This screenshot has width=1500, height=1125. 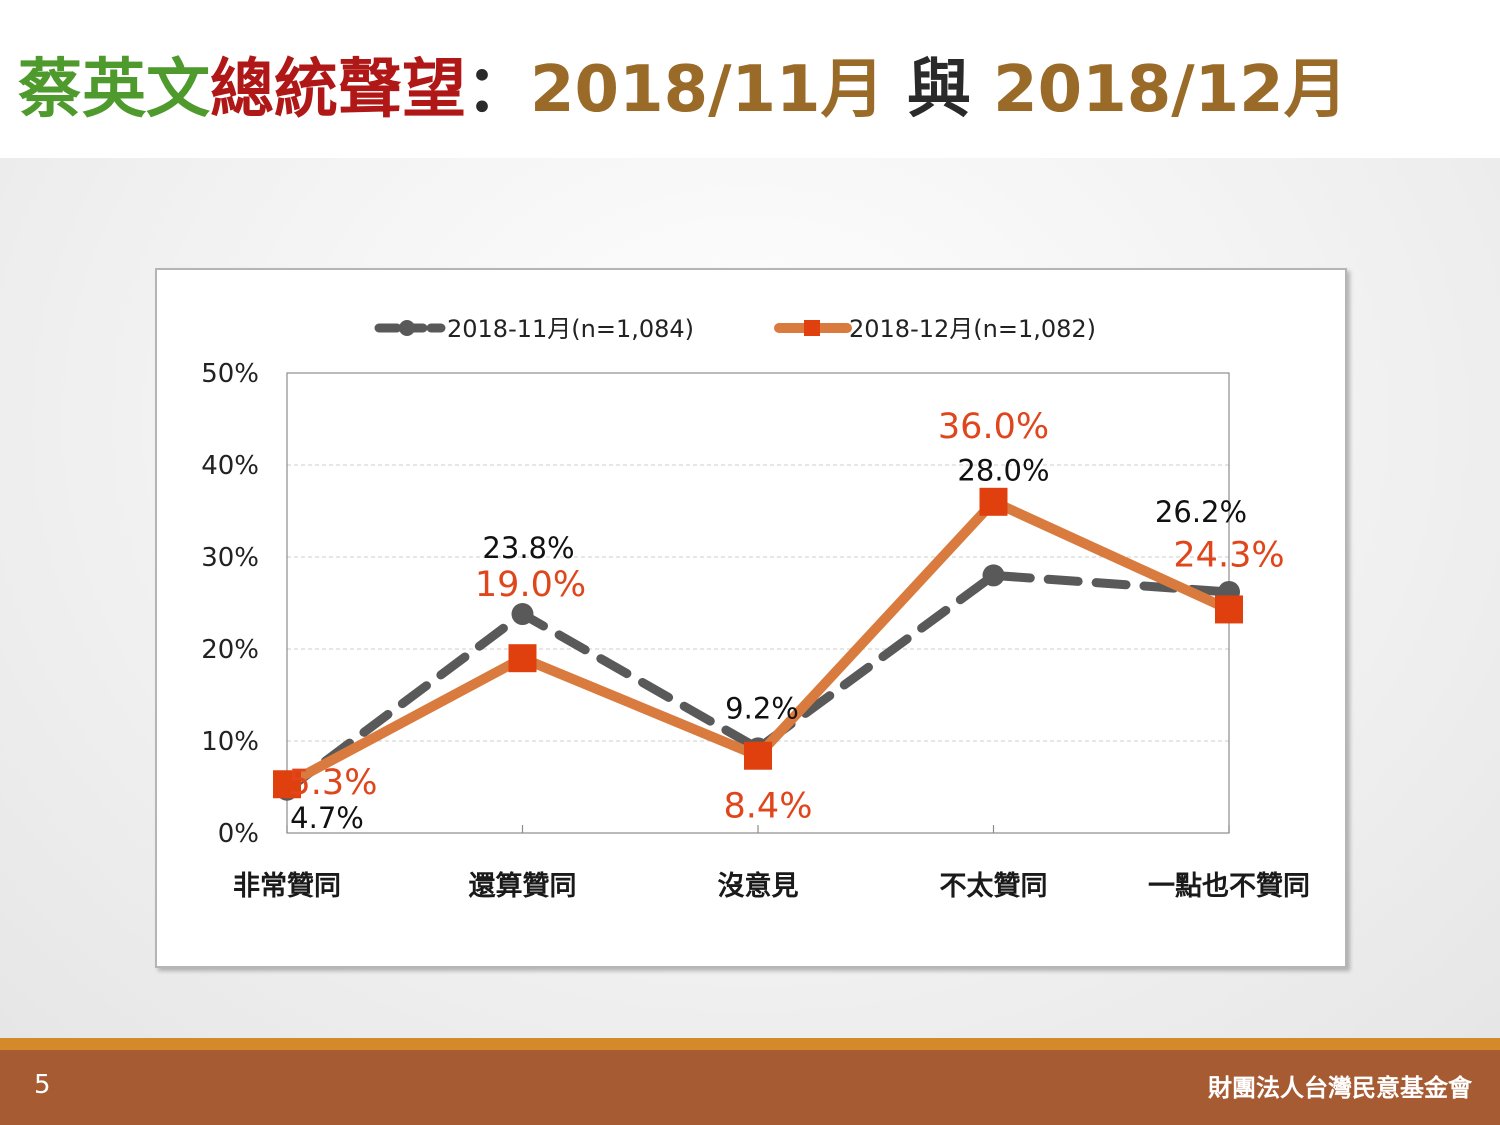 I want to click on y-tick-label: 50%, so click(x=230, y=374).